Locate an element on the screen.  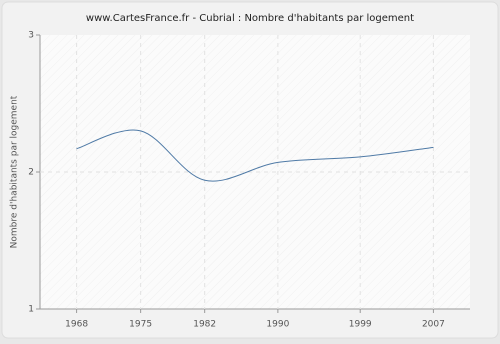
x-tick-label: 1975 is located at coordinates (140, 325).